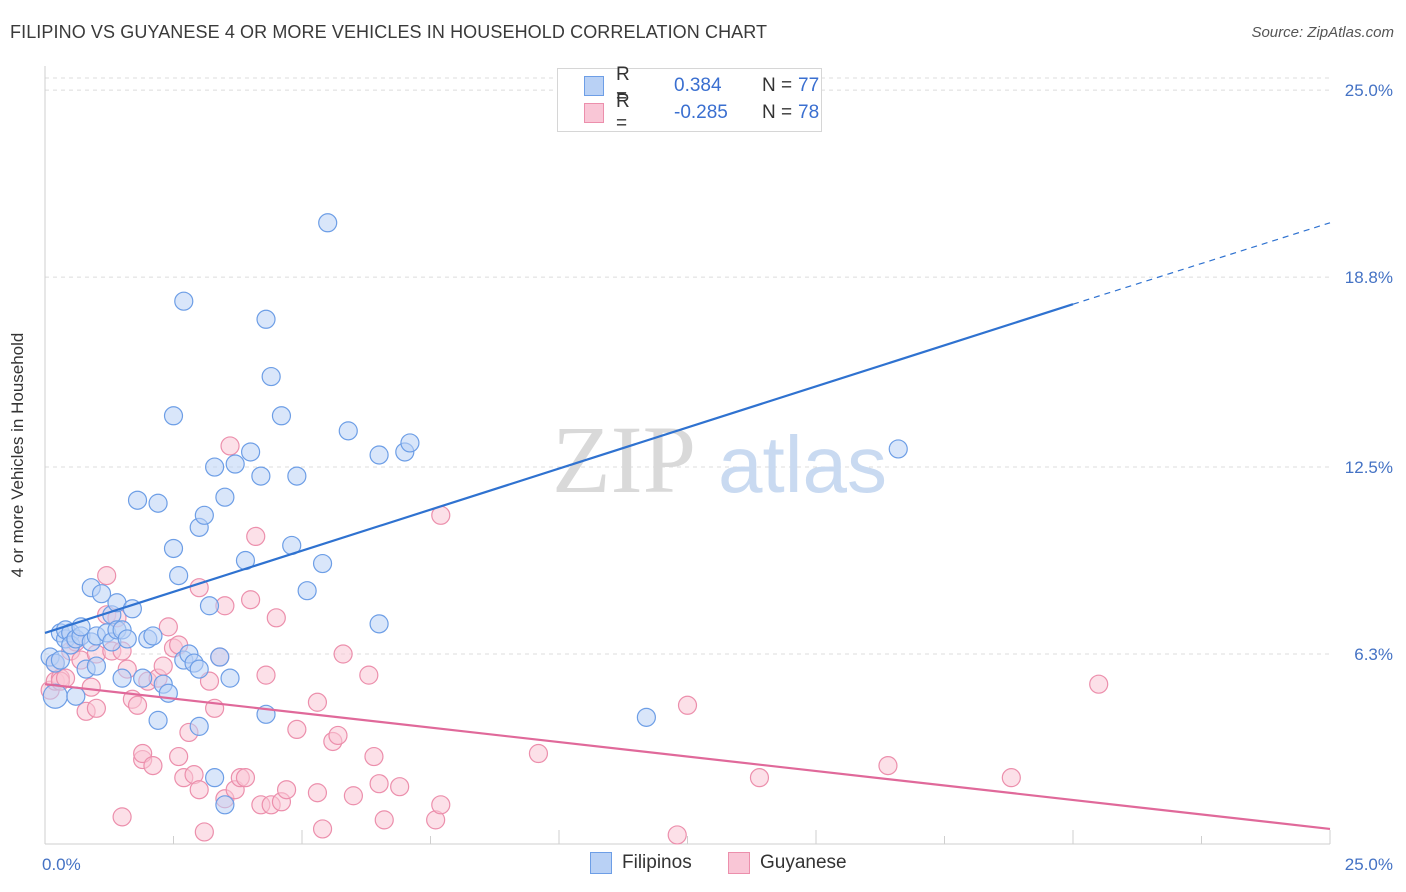 This screenshot has height=892, width=1406. What do you see at coordinates (739, 863) in the screenshot?
I see `guyanese-legend-swatch` at bounding box center [739, 863].